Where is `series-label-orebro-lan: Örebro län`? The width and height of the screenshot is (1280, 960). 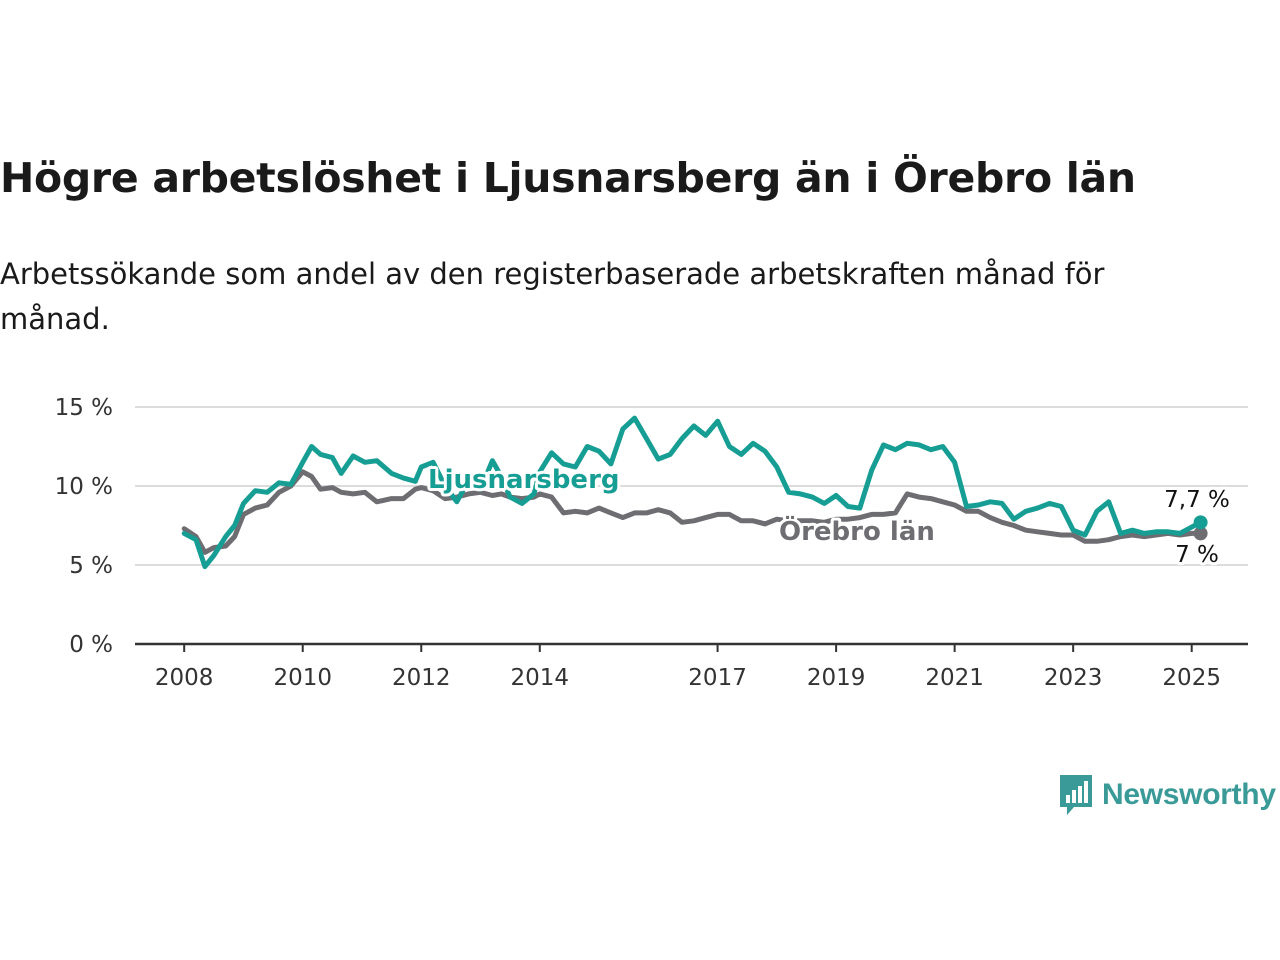 series-label-orebro-lan: Örebro län is located at coordinates (857, 530).